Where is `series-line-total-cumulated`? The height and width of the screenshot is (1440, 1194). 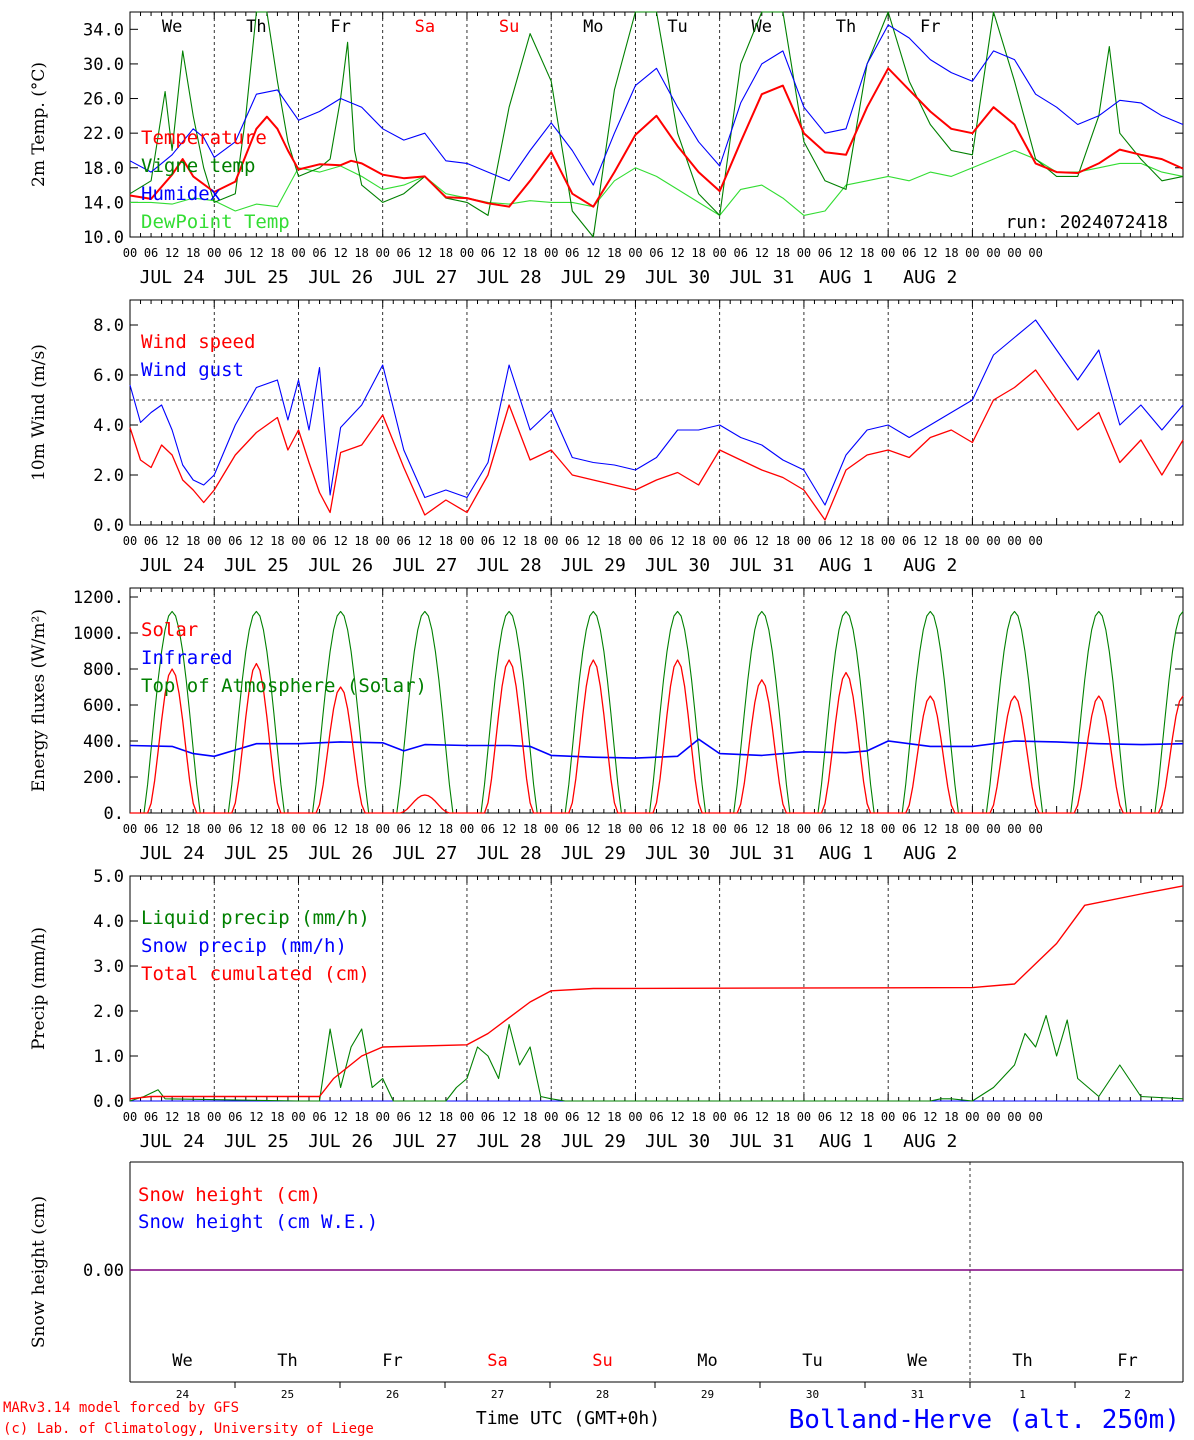
series-line-total-cumulated is located at coordinates (656, 992).